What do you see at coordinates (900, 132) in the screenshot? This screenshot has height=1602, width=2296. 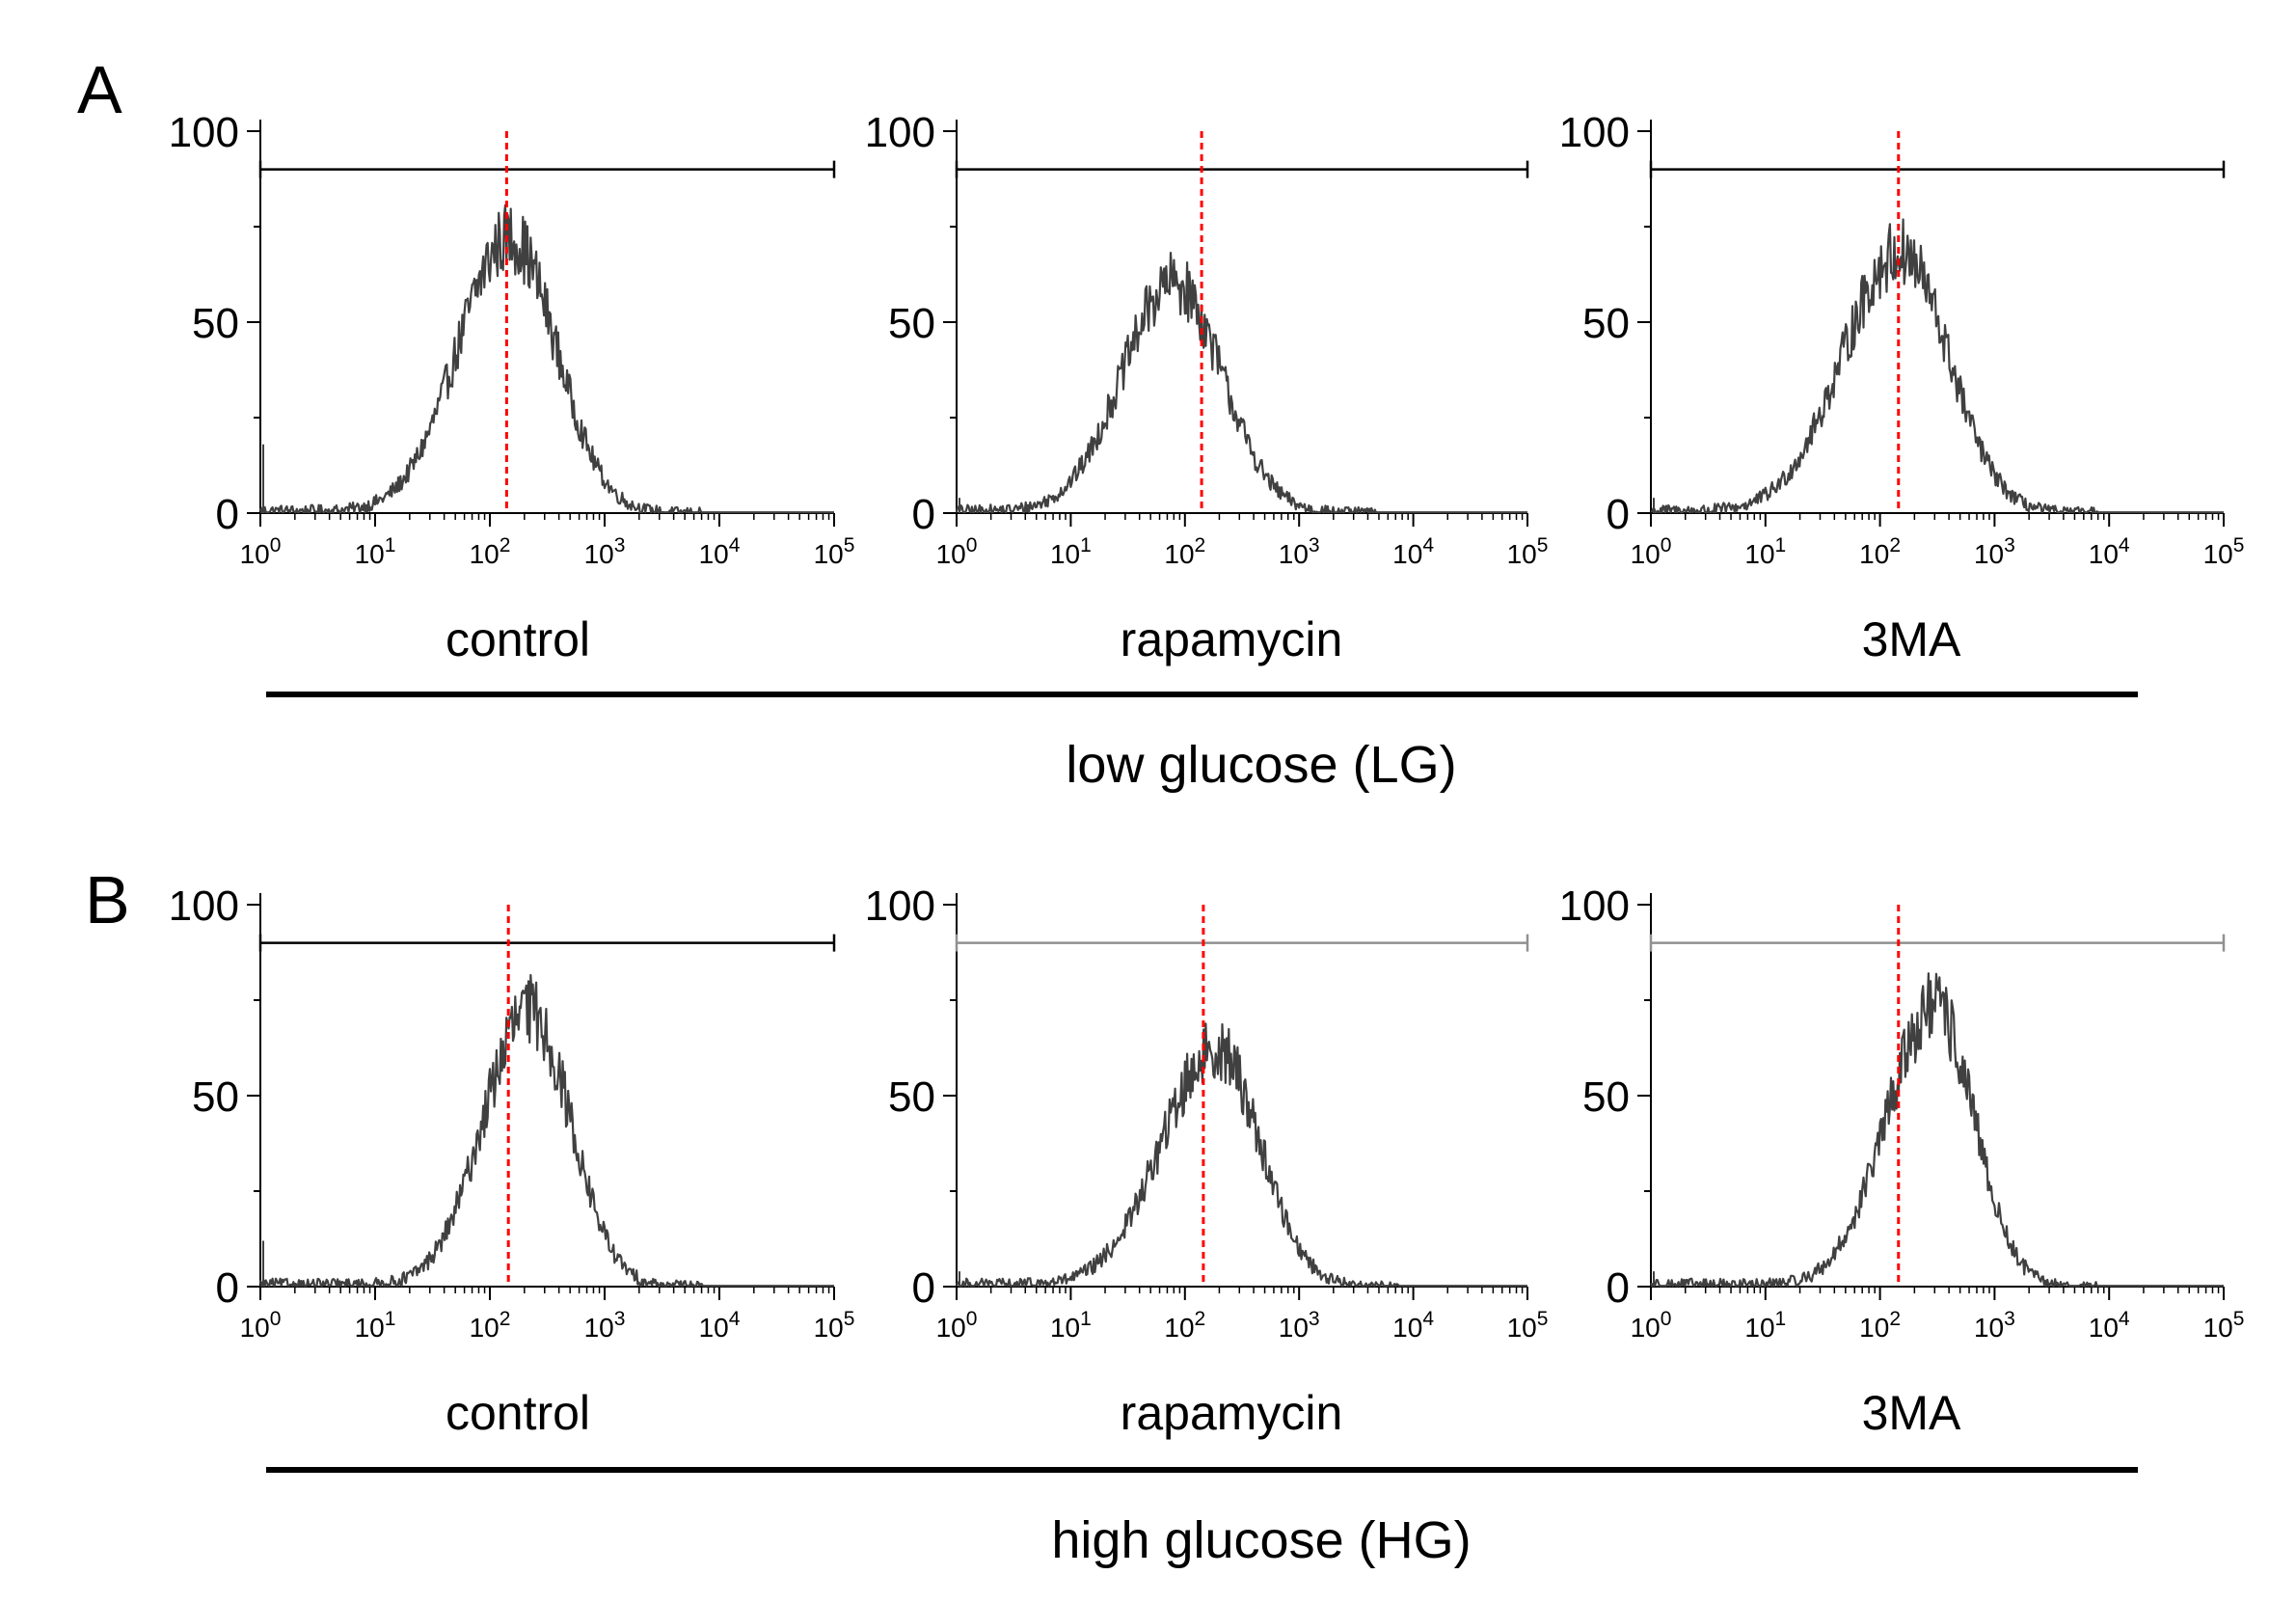 I see `p1-y-tick-label: 100` at bounding box center [900, 132].